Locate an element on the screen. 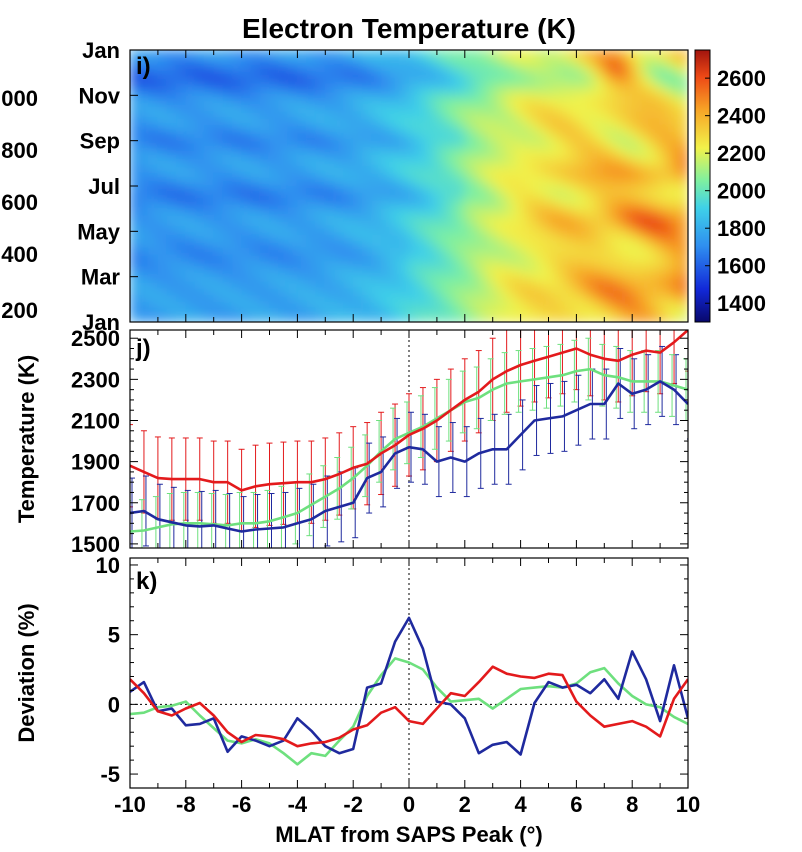 The height and width of the screenshot is (852, 802). month-tick-label: May is located at coordinates (99, 231).